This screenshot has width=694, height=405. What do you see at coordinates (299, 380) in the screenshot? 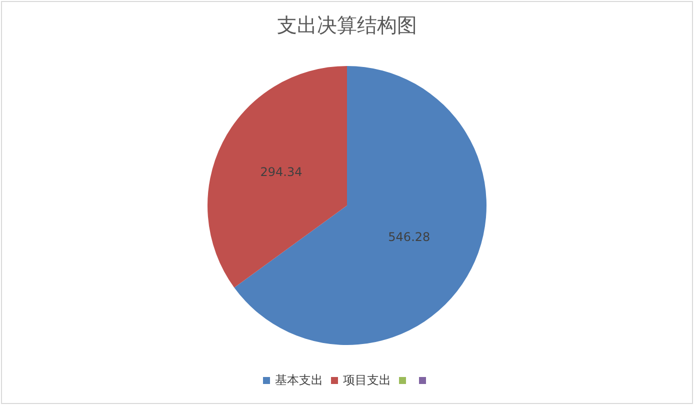
I see `legend-label: 基本支出` at bounding box center [299, 380].